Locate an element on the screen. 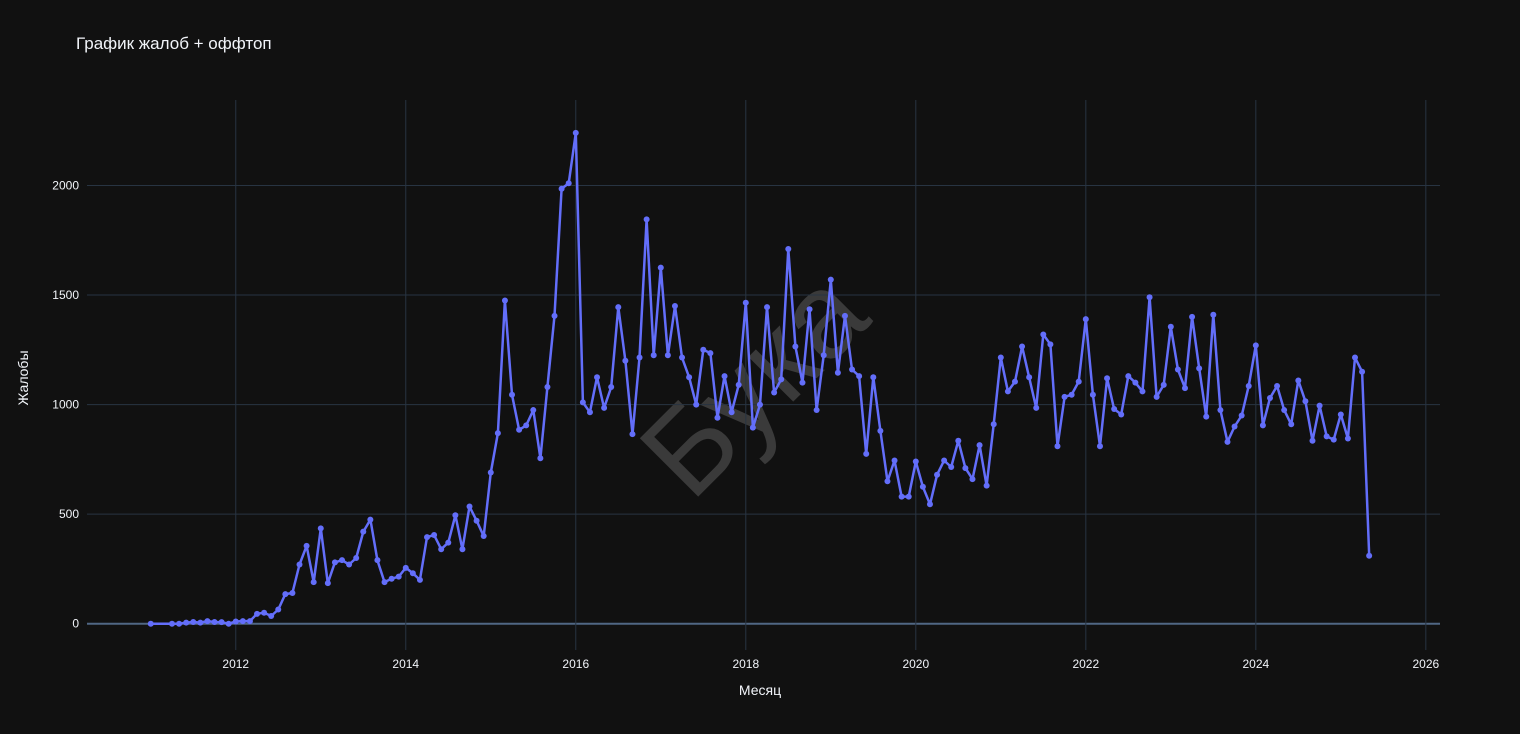  y-tick-label: 1000 is located at coordinates (65, 405).